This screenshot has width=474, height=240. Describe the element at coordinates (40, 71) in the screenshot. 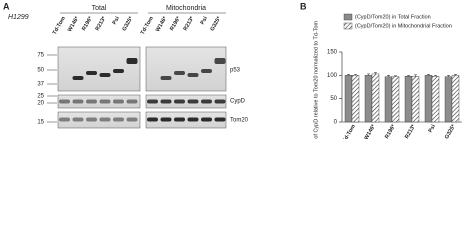

I see `marker-label: 50` at that location.